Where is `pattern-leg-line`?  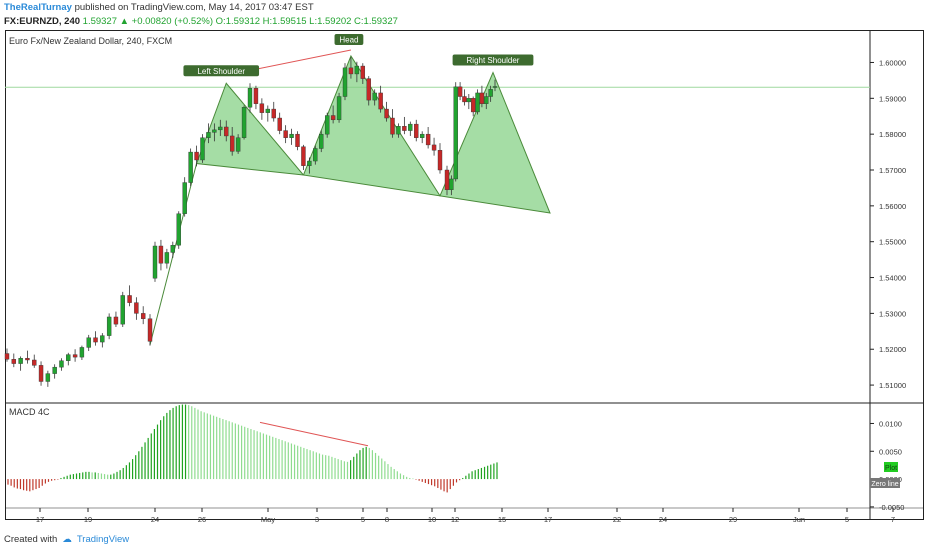 pattern-leg-line is located at coordinates (173, 254).